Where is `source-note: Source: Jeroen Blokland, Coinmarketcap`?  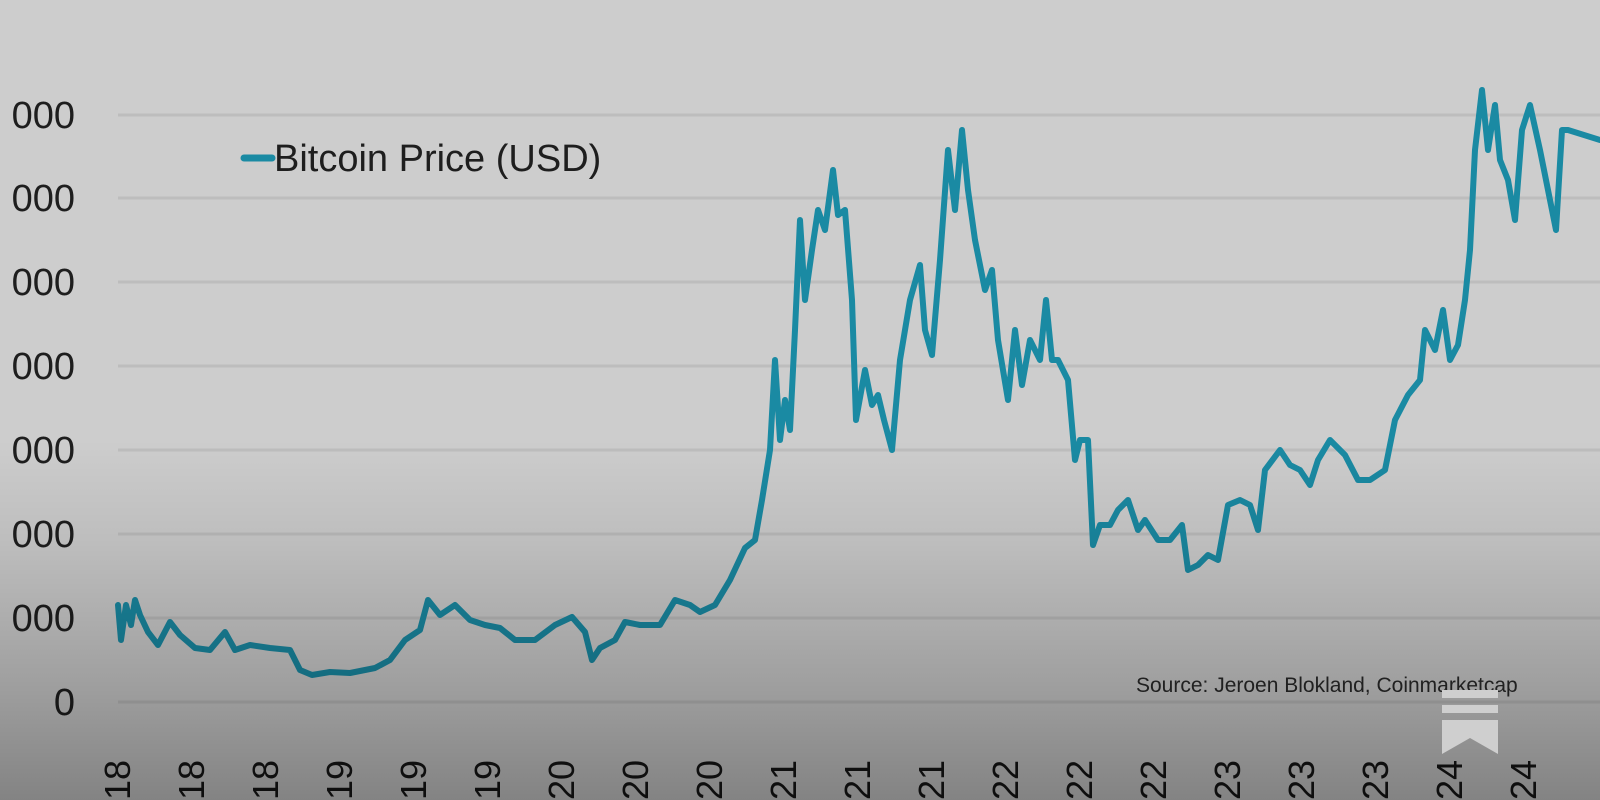
source-note: Source: Jeroen Blokland, Coinmarketcap is located at coordinates (1327, 685).